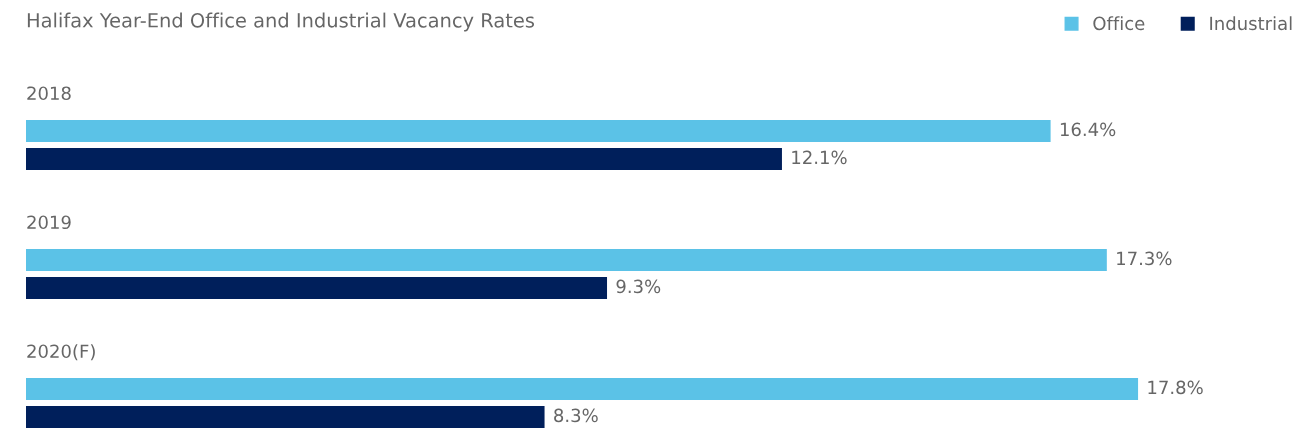  What do you see at coordinates (1251, 23) in the screenshot?
I see `legend-label: Industrial` at bounding box center [1251, 23].